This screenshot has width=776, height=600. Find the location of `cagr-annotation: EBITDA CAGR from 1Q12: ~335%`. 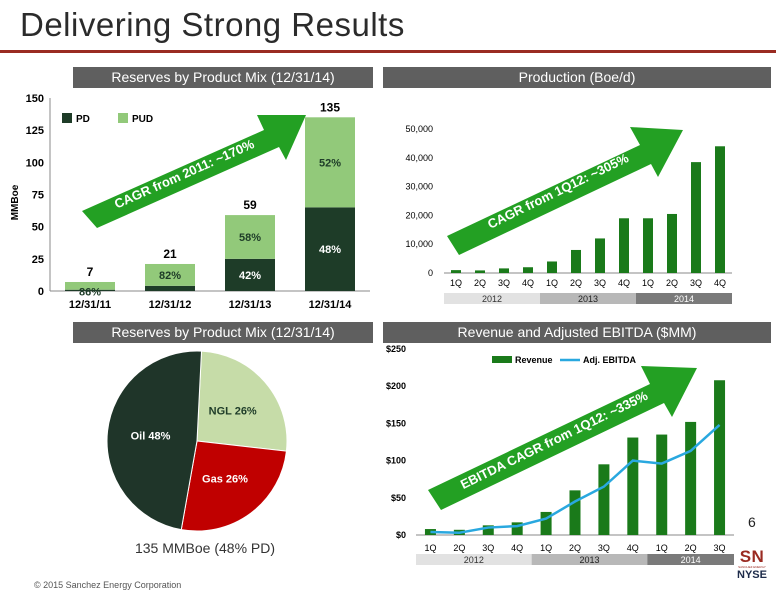

cagr-annotation: EBITDA CAGR from 1Q12: ~335% is located at coordinates (554, 440).